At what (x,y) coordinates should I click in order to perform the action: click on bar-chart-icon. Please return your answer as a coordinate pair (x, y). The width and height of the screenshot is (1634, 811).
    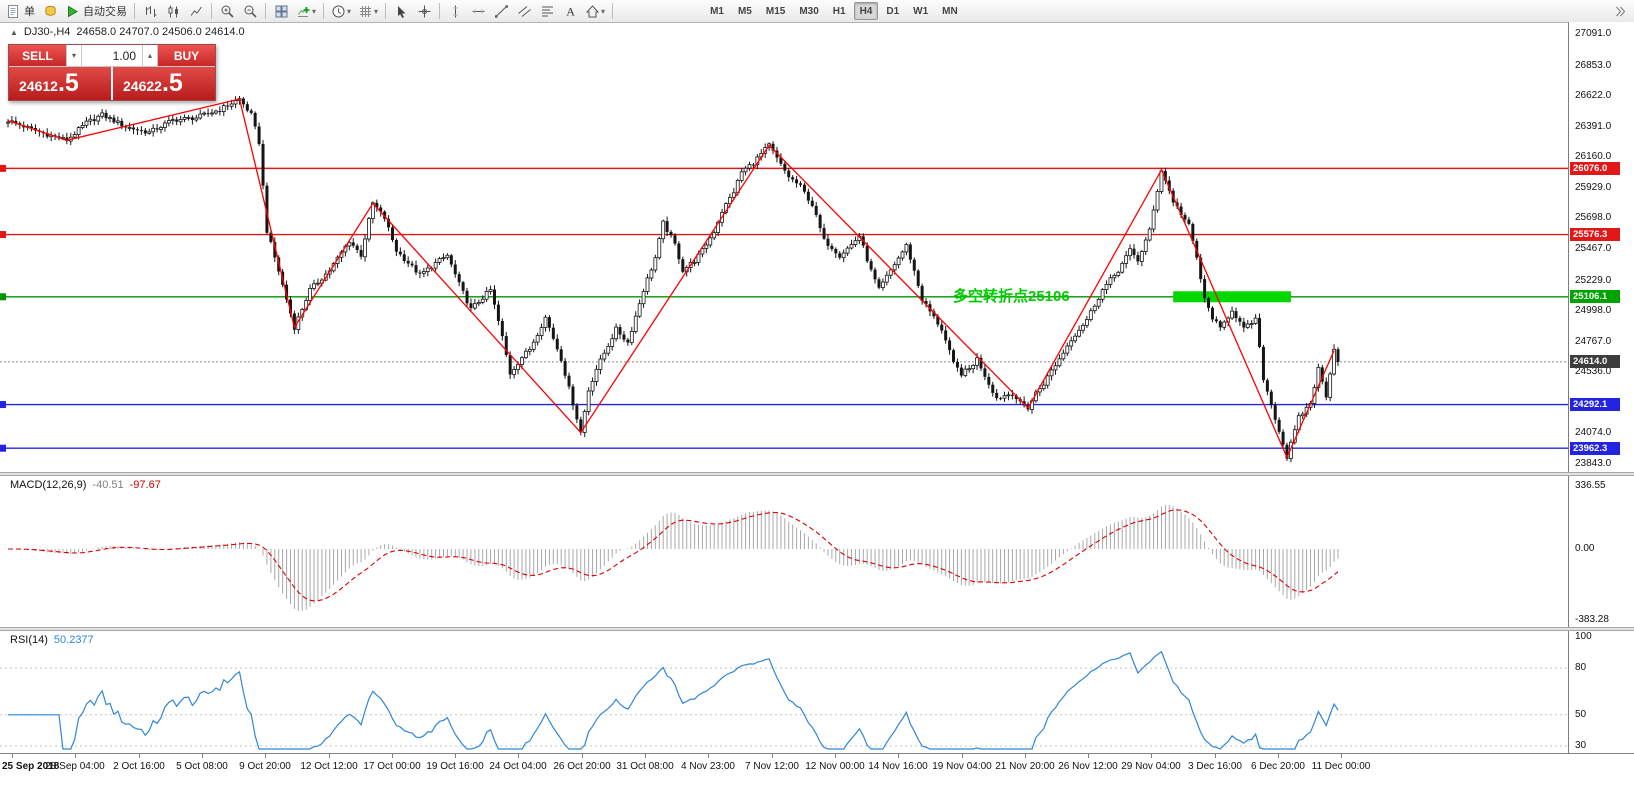
    Looking at the image, I should click on (150, 11).